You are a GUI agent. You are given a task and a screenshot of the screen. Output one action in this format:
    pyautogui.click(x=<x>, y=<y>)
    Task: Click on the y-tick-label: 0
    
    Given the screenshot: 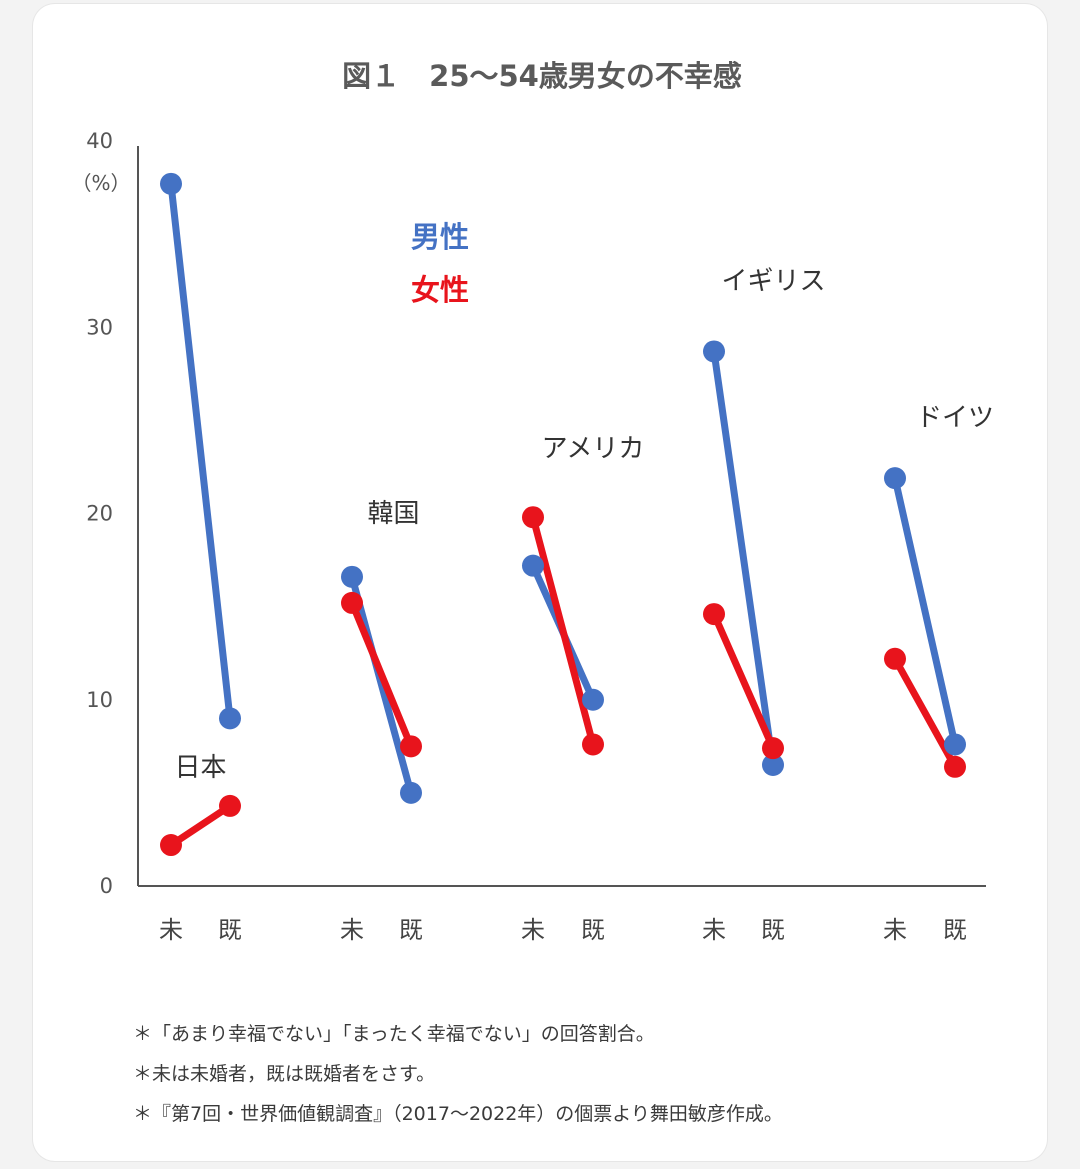 What is the action you would take?
    pyautogui.click(x=106, y=886)
    